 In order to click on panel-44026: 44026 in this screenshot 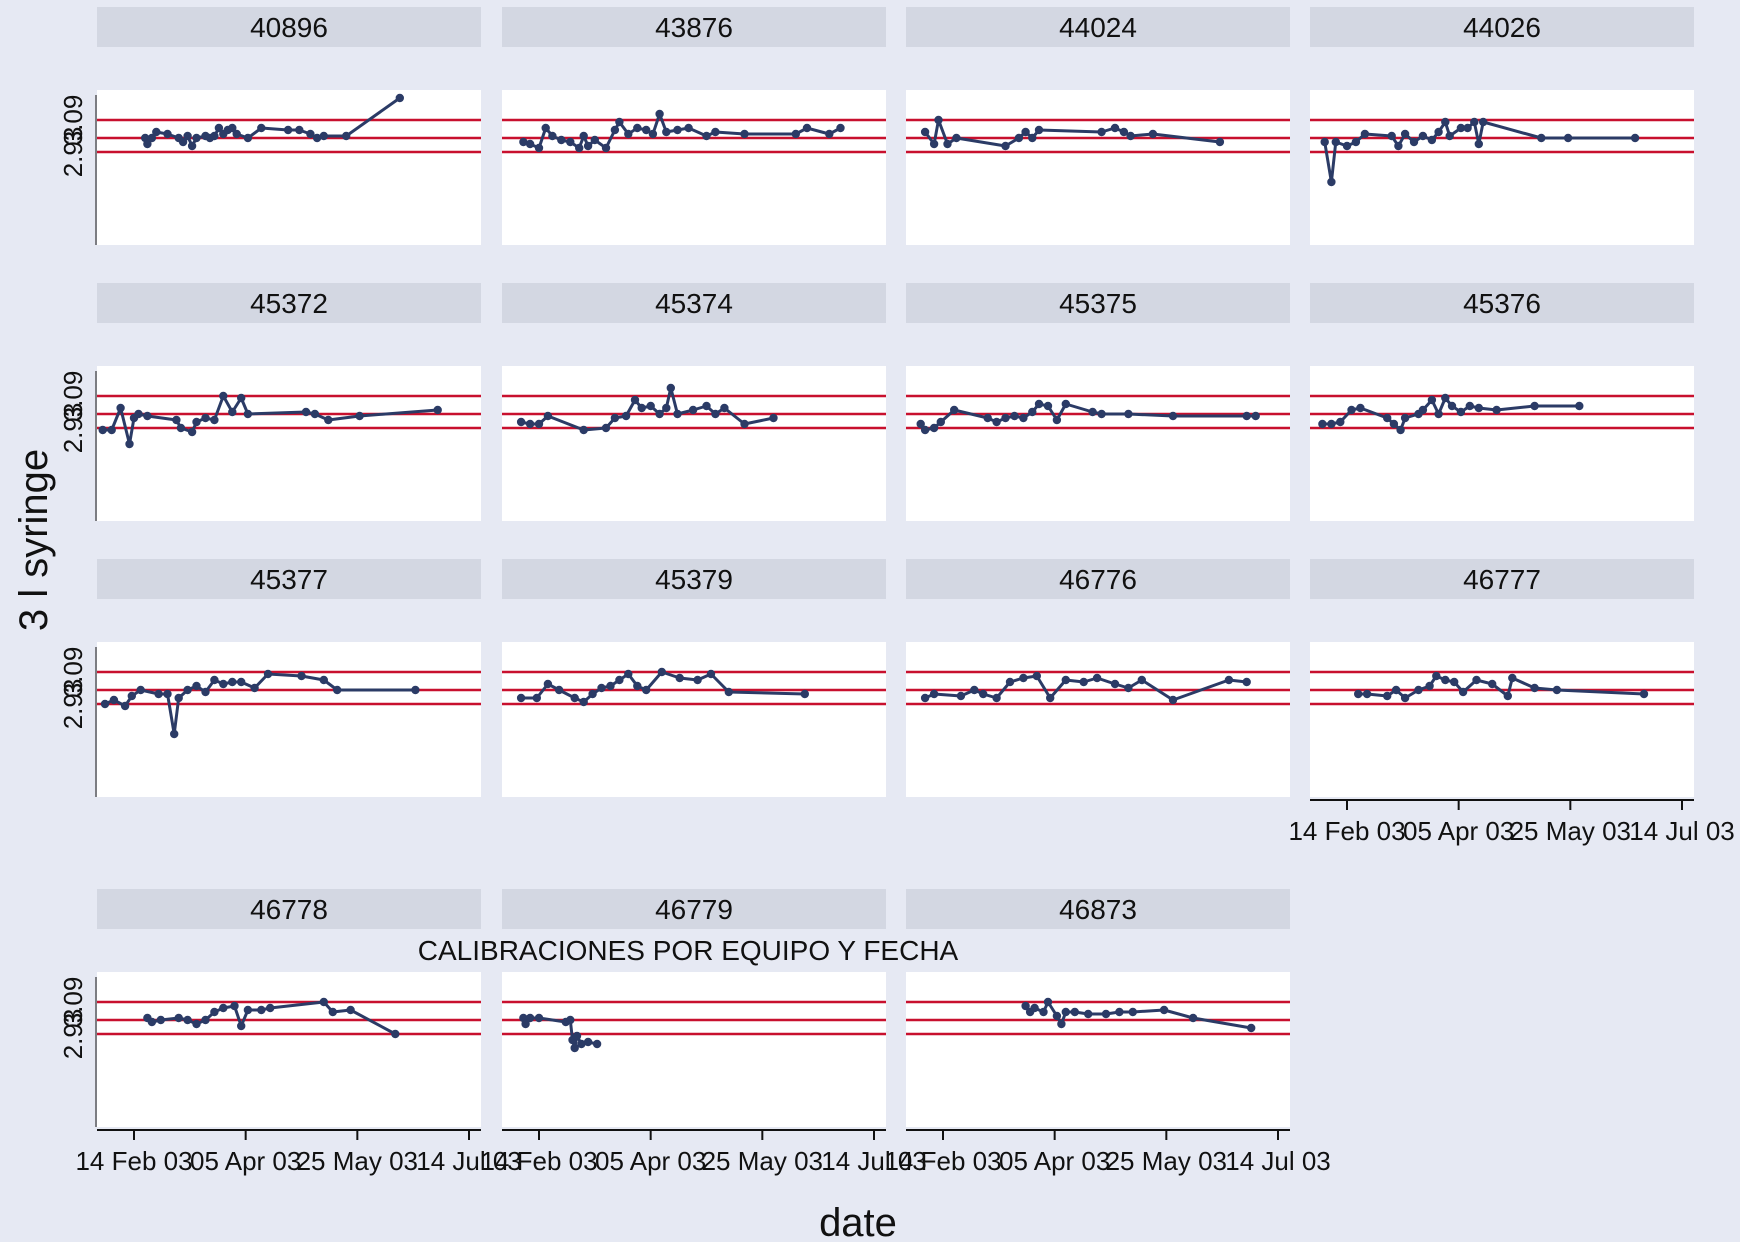, I will do `click(1502, 126)`.